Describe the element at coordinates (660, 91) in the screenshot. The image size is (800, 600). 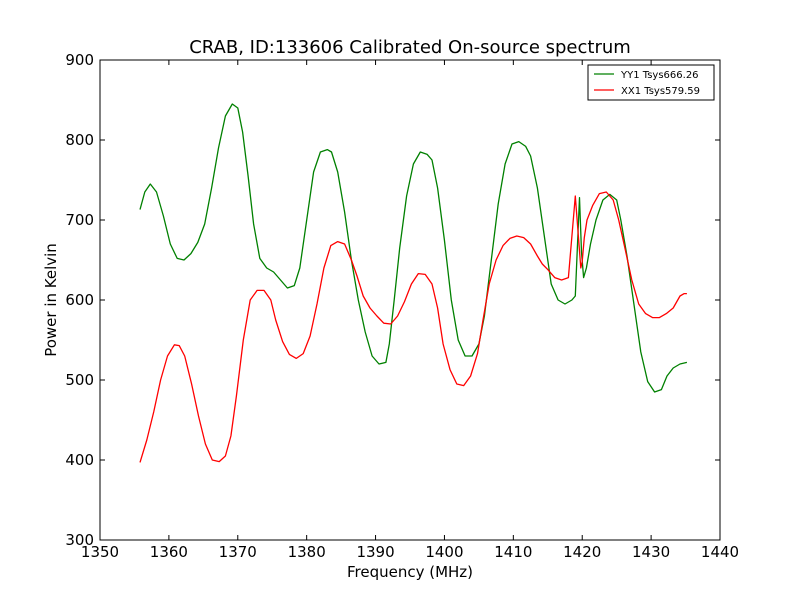
I see `legend-label-xx1: XX1 Tsys579.59` at that location.